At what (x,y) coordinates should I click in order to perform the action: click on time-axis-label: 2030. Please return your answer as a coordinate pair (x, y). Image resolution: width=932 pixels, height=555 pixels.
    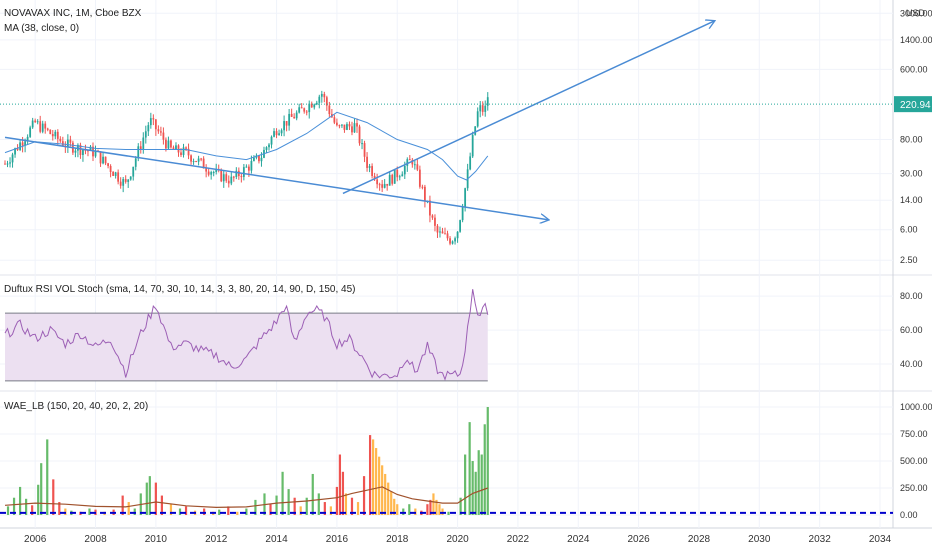
    Looking at the image, I should click on (759, 539).